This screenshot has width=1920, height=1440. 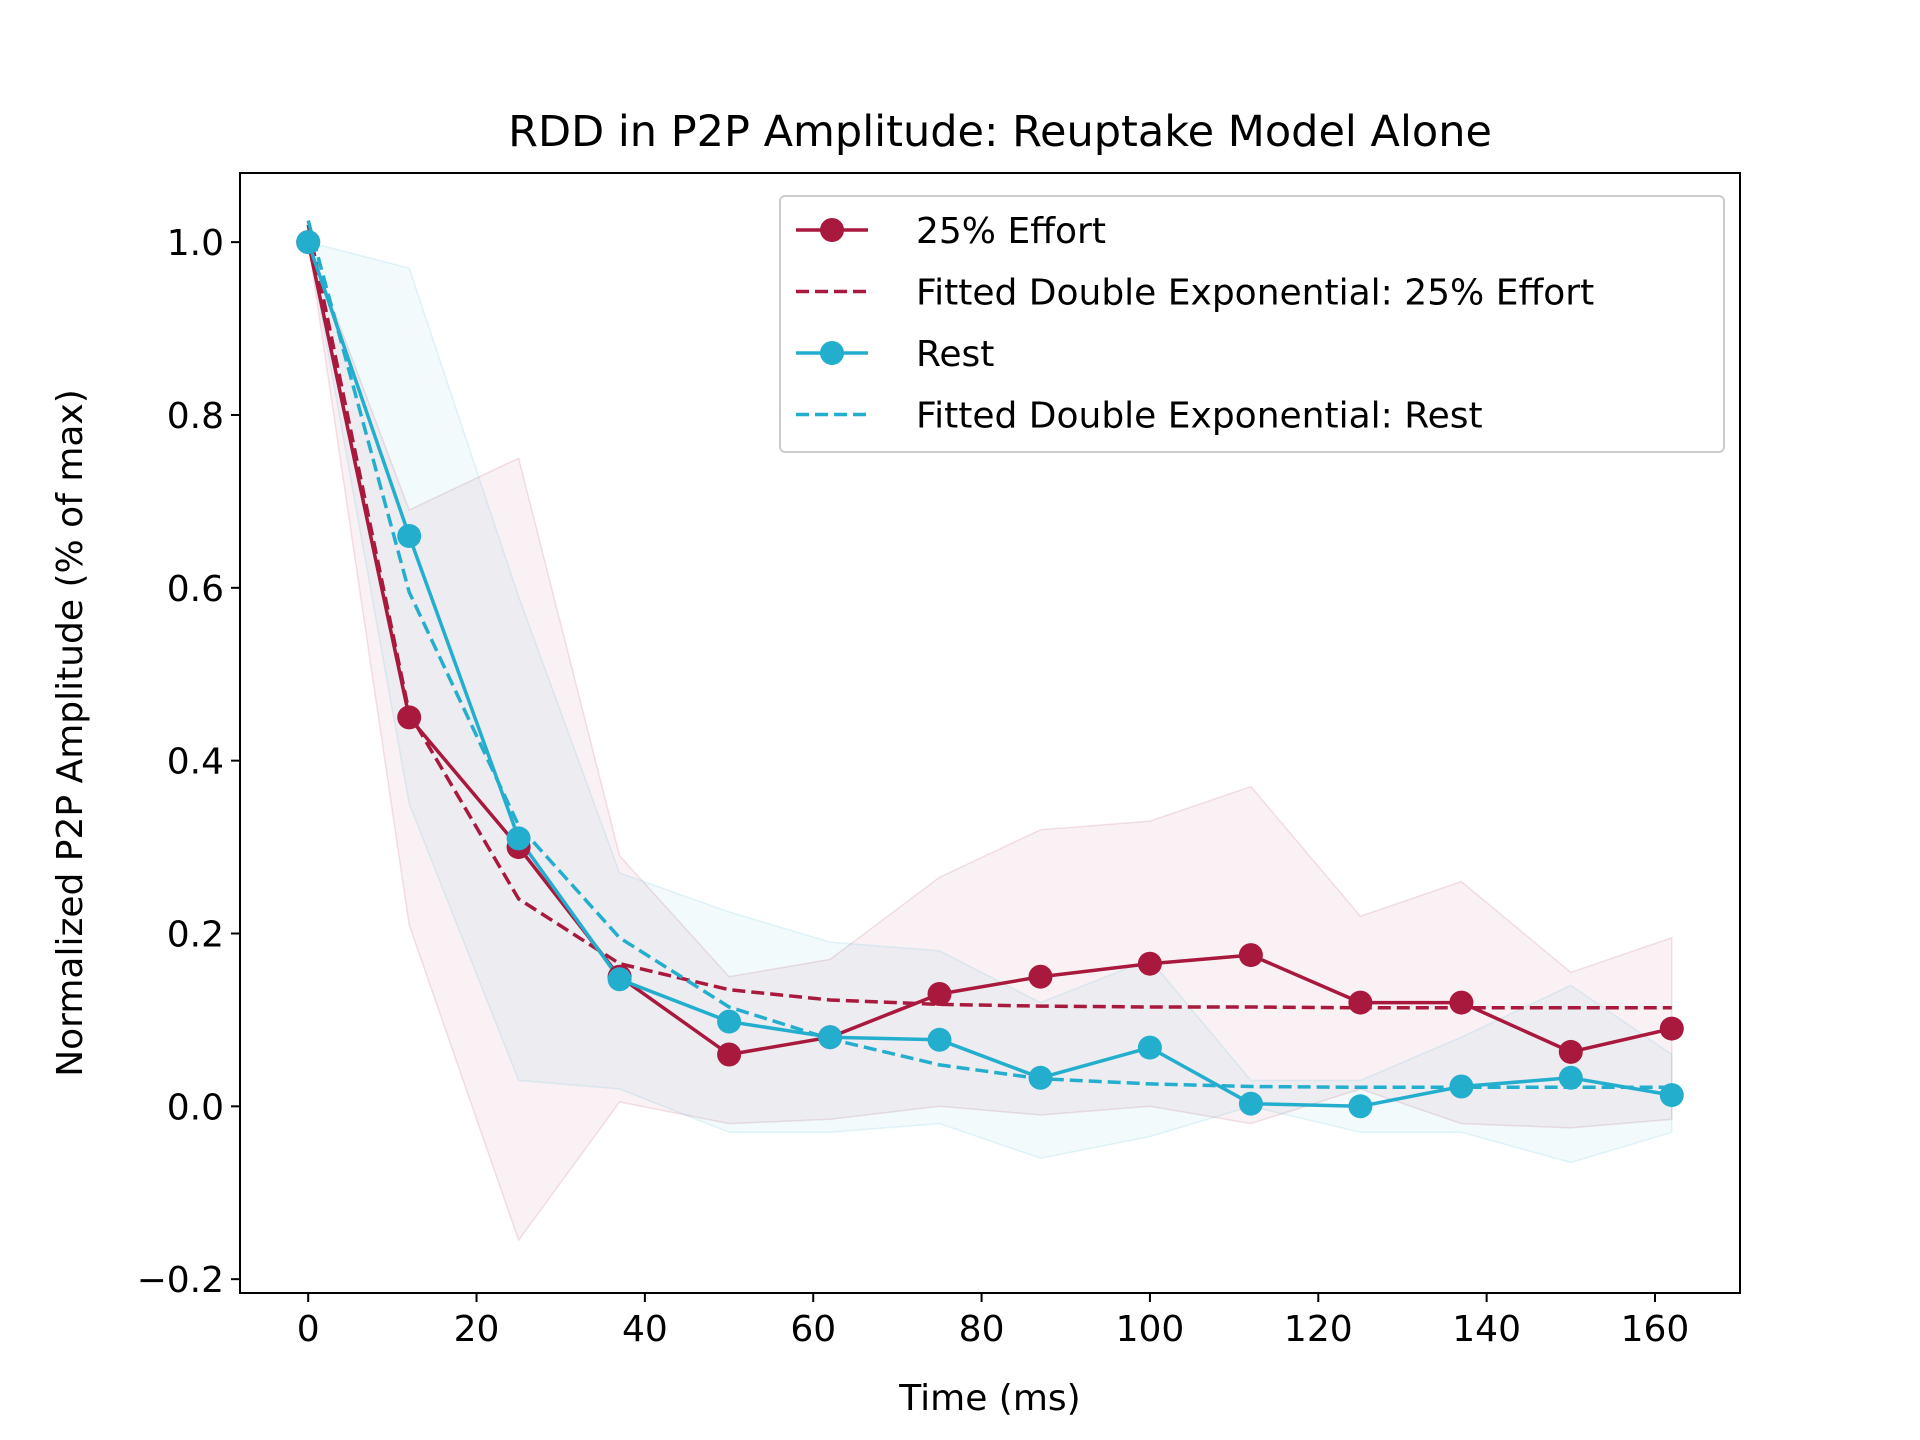 I want to click on x-axis-ticks: 0 20 40 60 80 100 120 140 160, so click(x=993, y=1321).